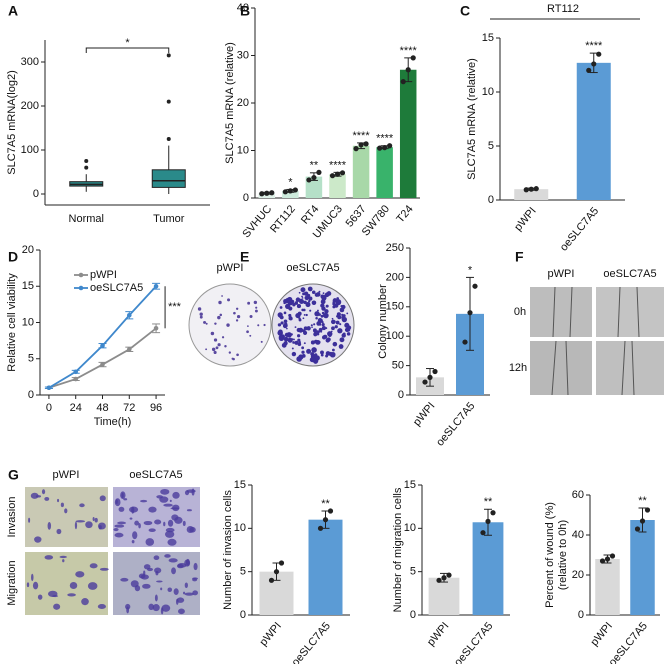  I want to click on y-axis-label: SLC7A5 mRNA (relative), so click(472, 119).